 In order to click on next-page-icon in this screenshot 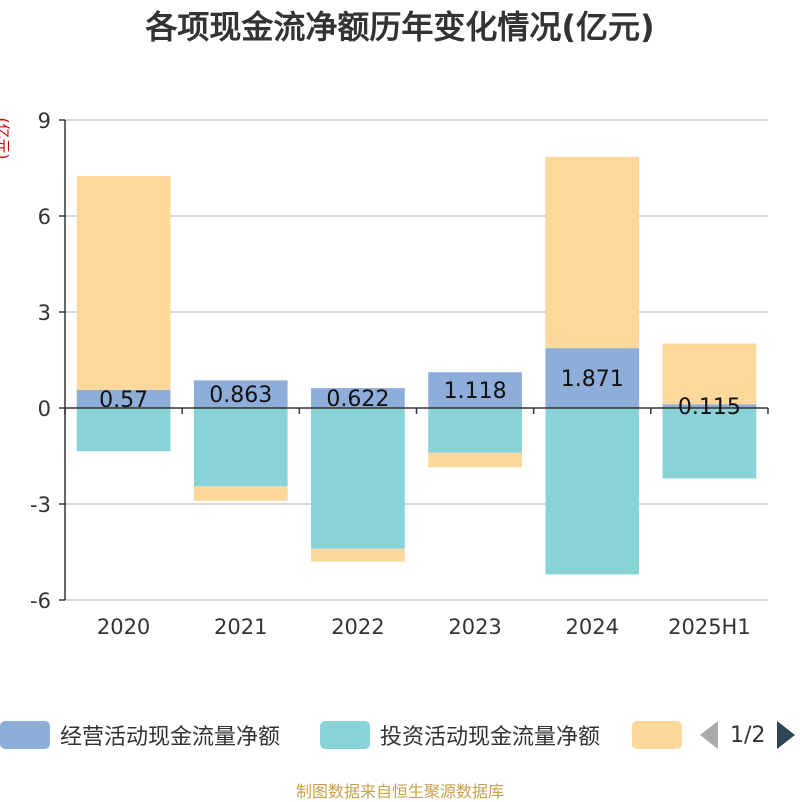, I will do `click(786, 735)`.